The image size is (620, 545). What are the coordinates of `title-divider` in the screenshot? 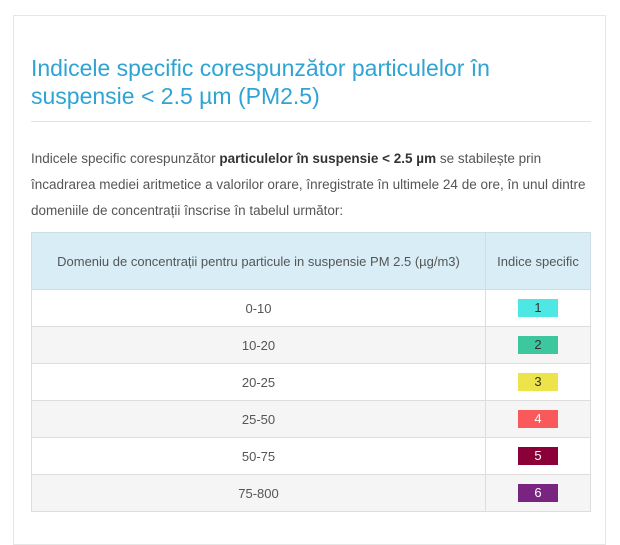 It's located at (311, 121).